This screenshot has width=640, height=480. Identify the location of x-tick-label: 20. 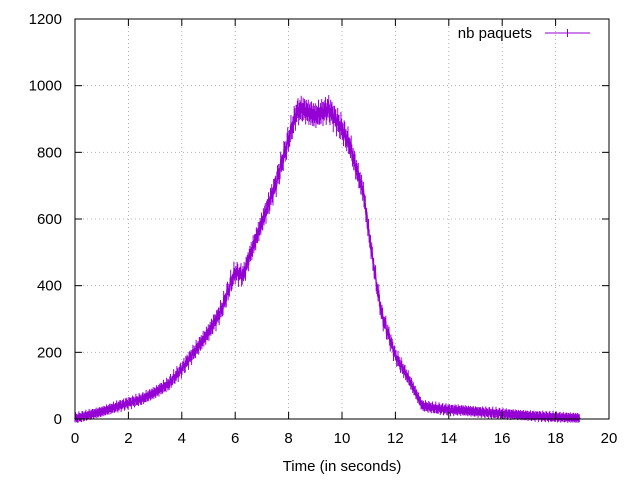
(609, 438).